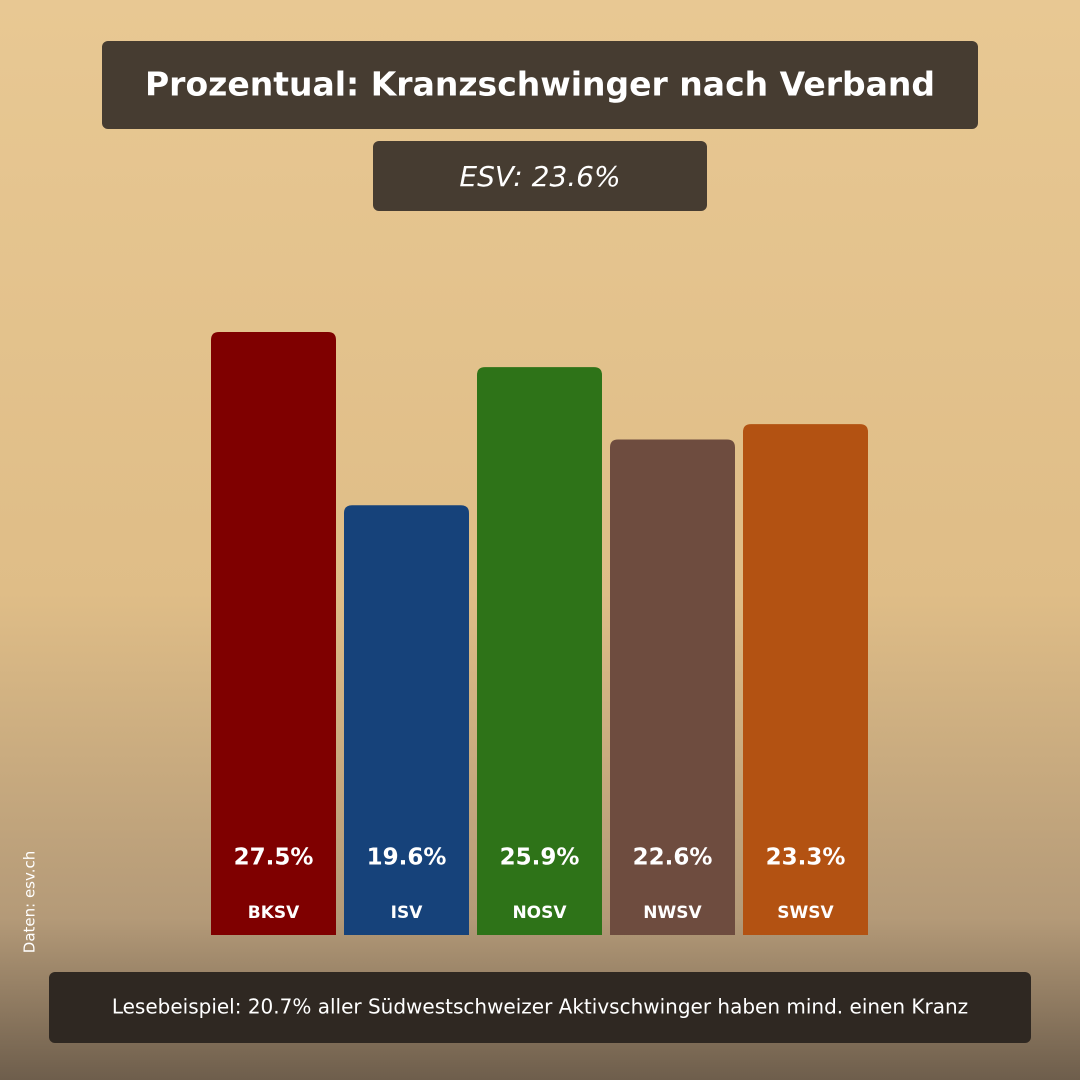 The image size is (1080, 1080). What do you see at coordinates (806, 858) in the screenshot?
I see `value-label: 23.3%` at bounding box center [806, 858].